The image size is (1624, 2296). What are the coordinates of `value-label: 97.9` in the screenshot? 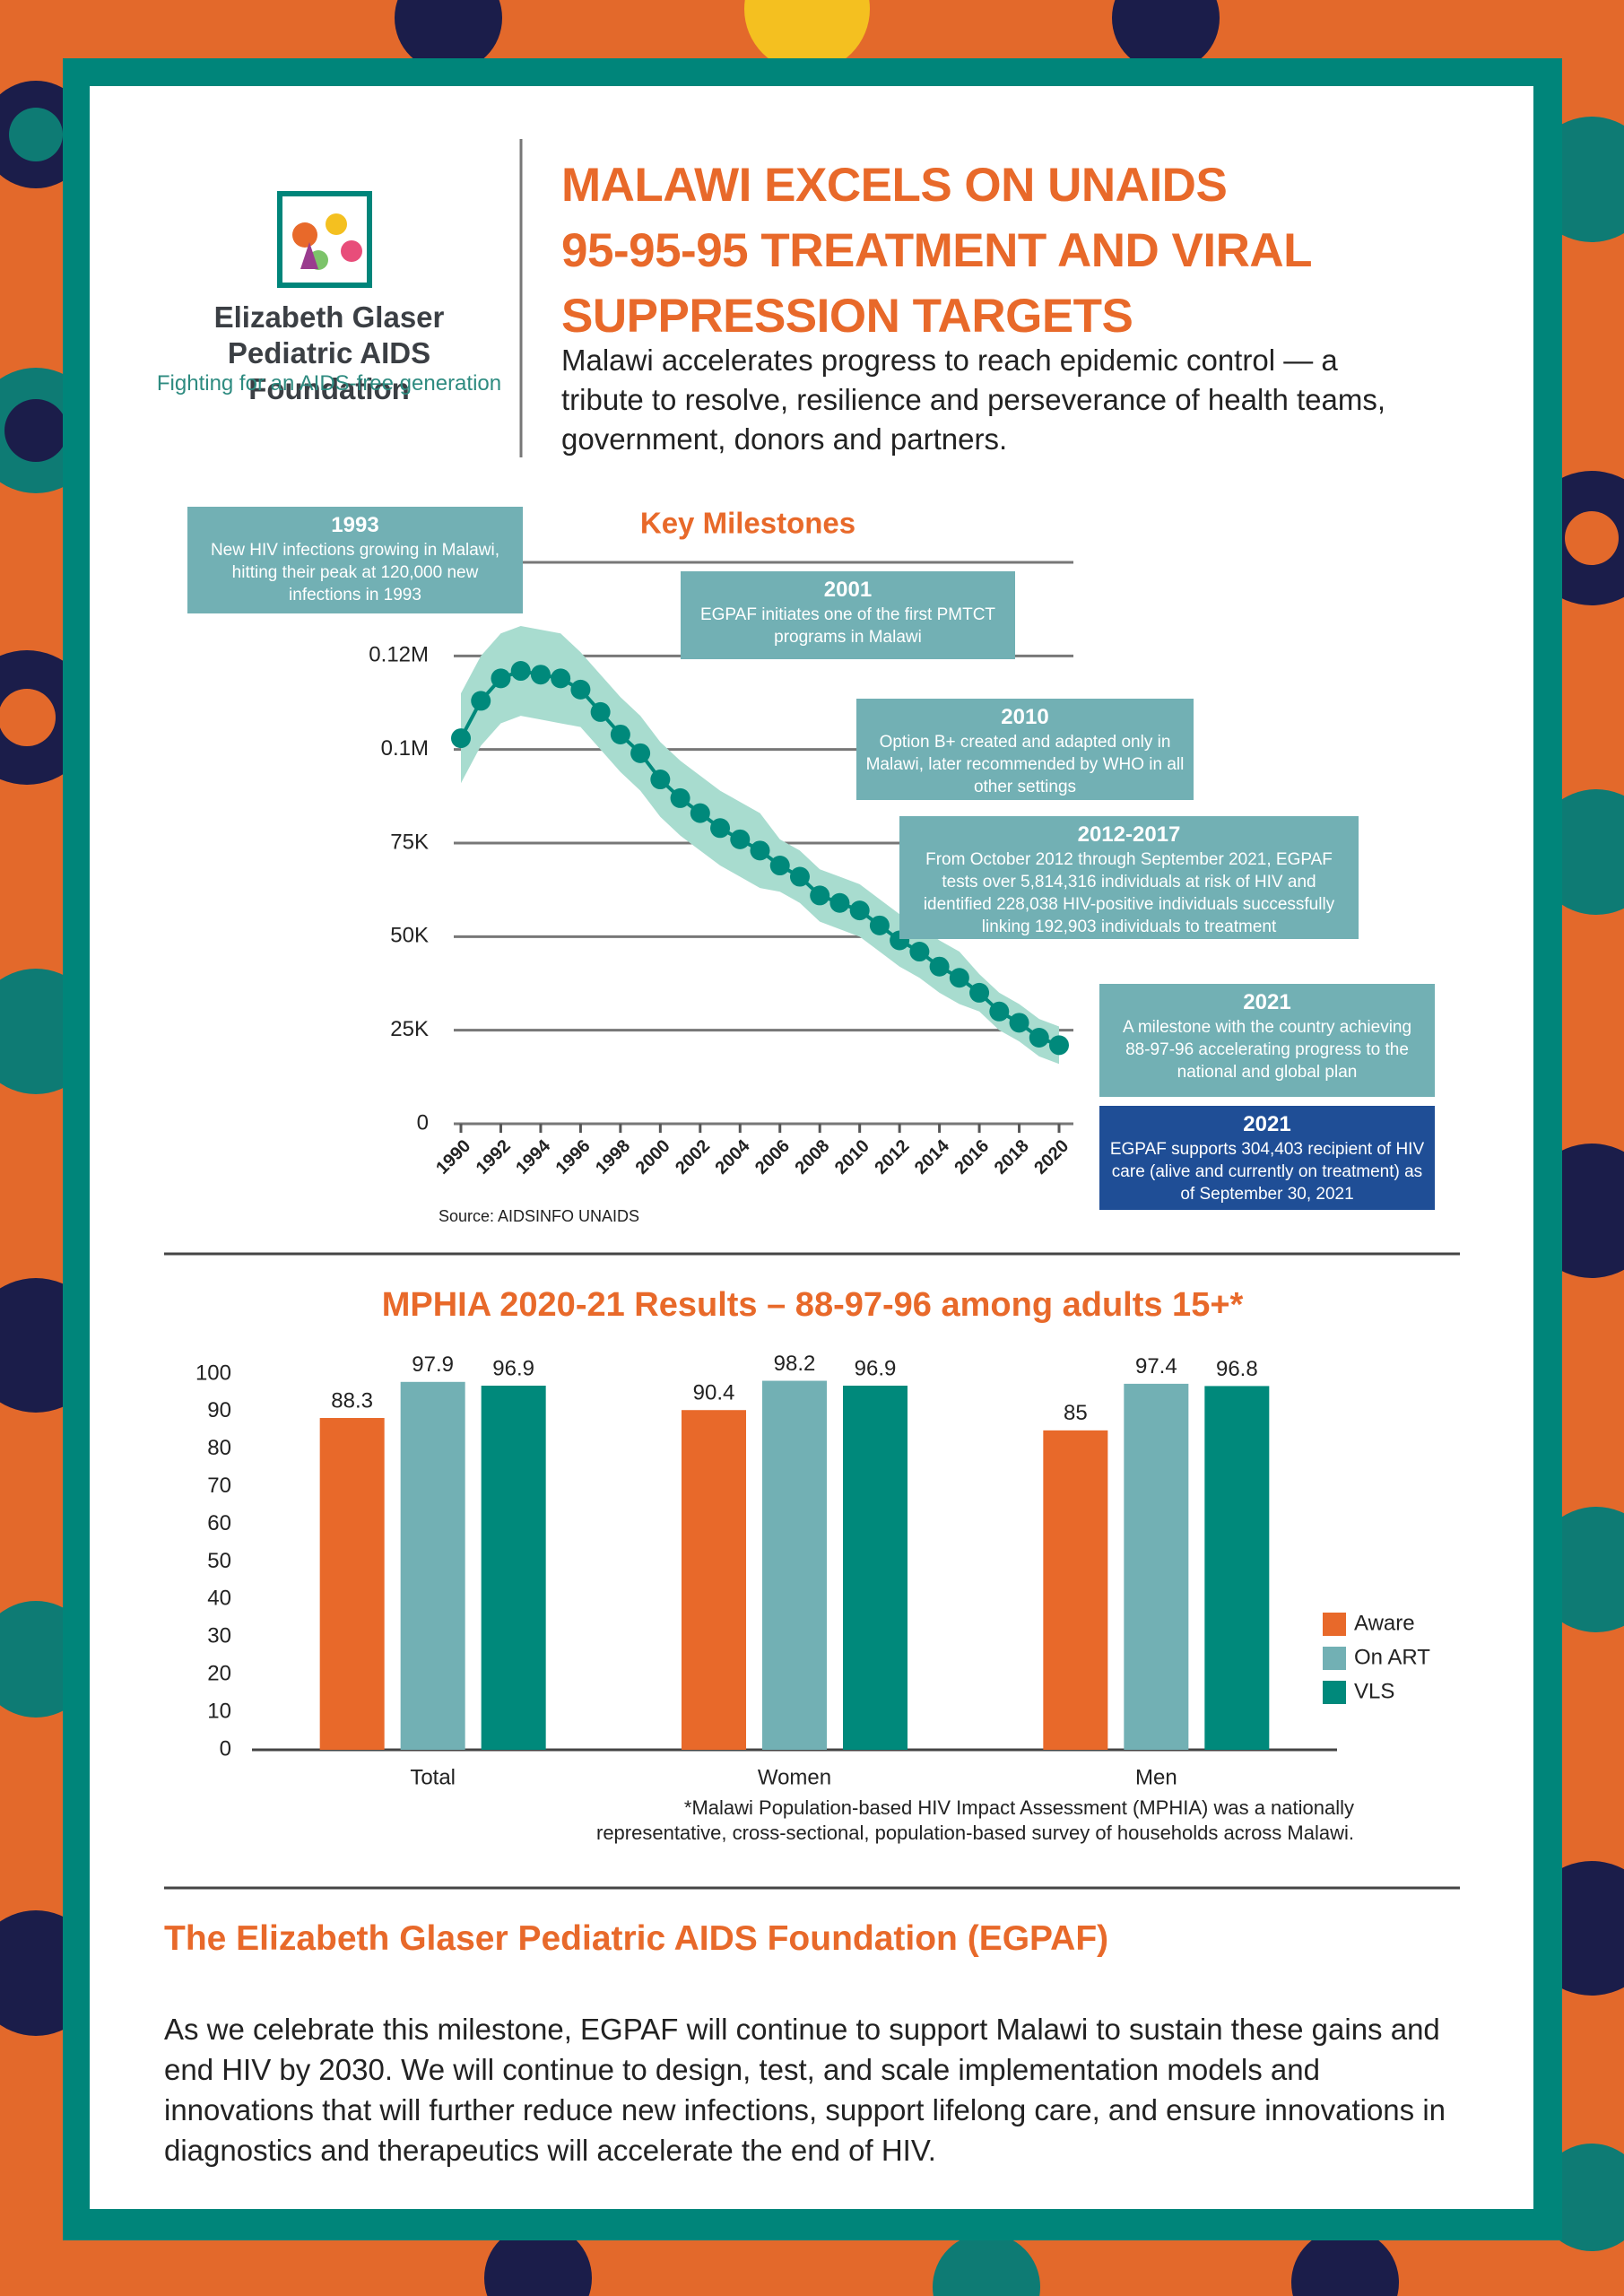 It's located at (433, 1364).